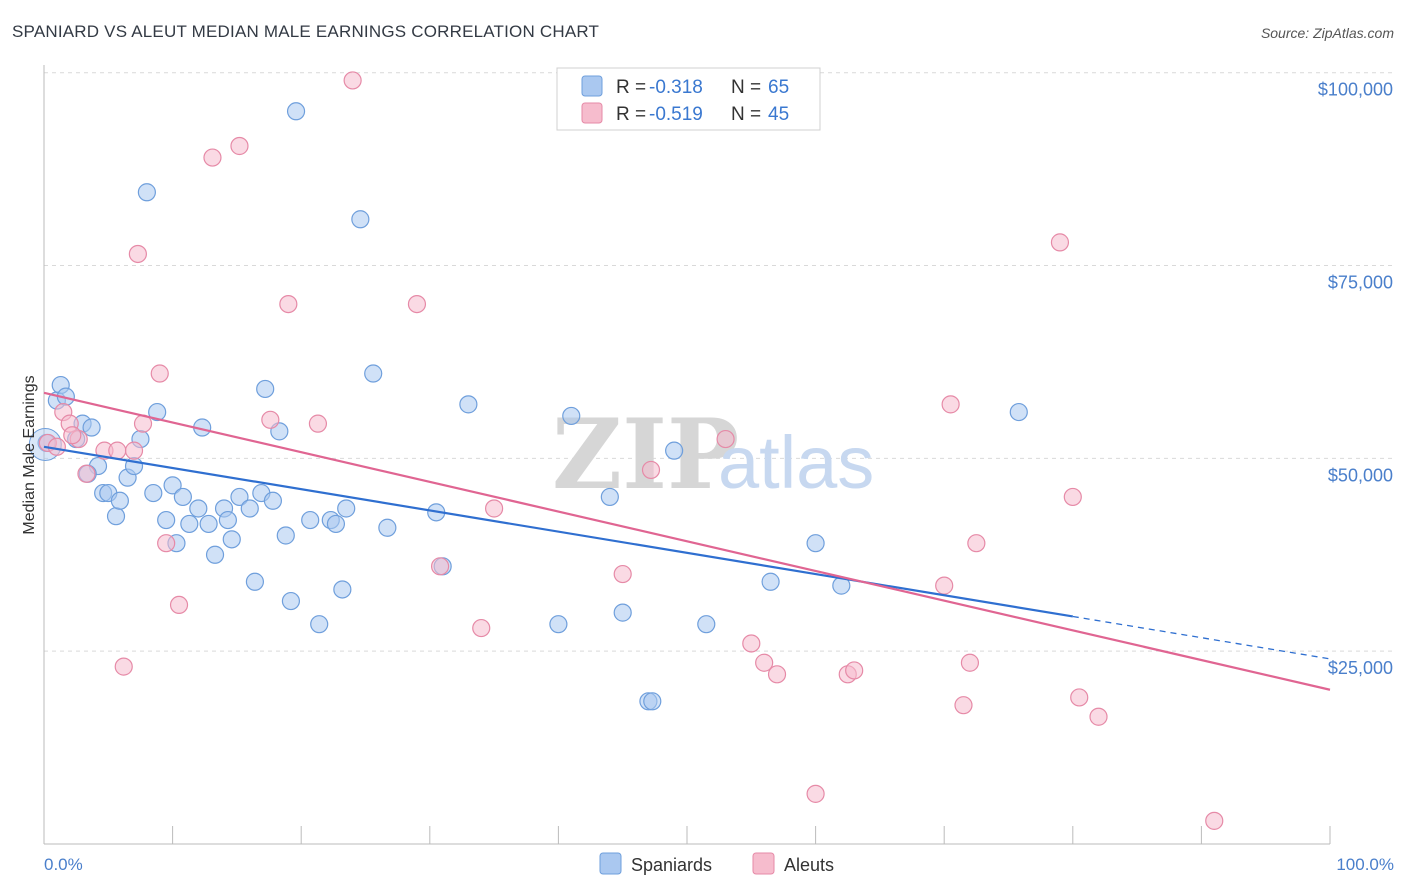 This screenshot has height=892, width=1406. What do you see at coordinates (631, 87) in the screenshot?
I see `legend-r-label-1: R =` at bounding box center [631, 87].